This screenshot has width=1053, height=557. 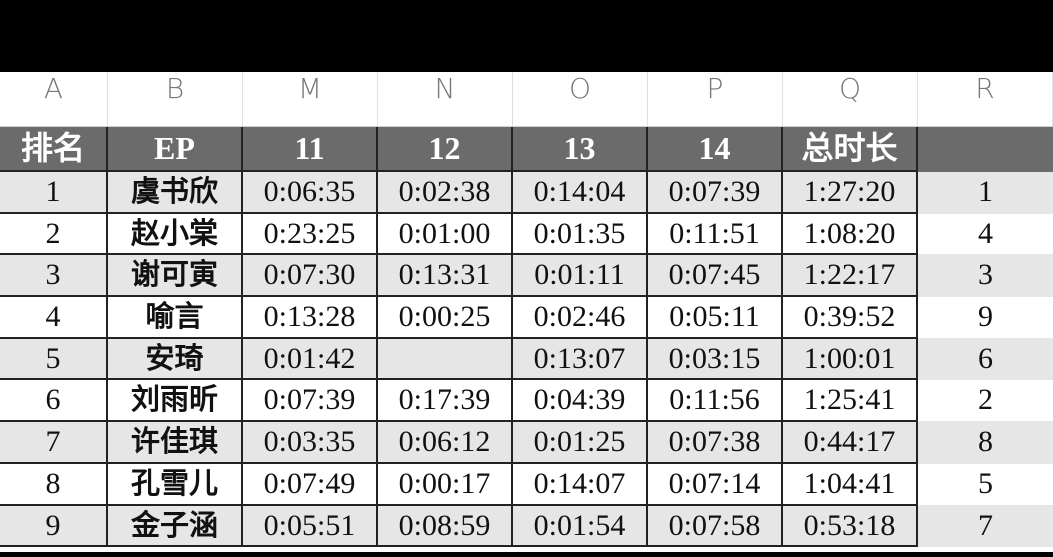 I want to click on time-cell: 1:00:01, so click(x=850, y=359).